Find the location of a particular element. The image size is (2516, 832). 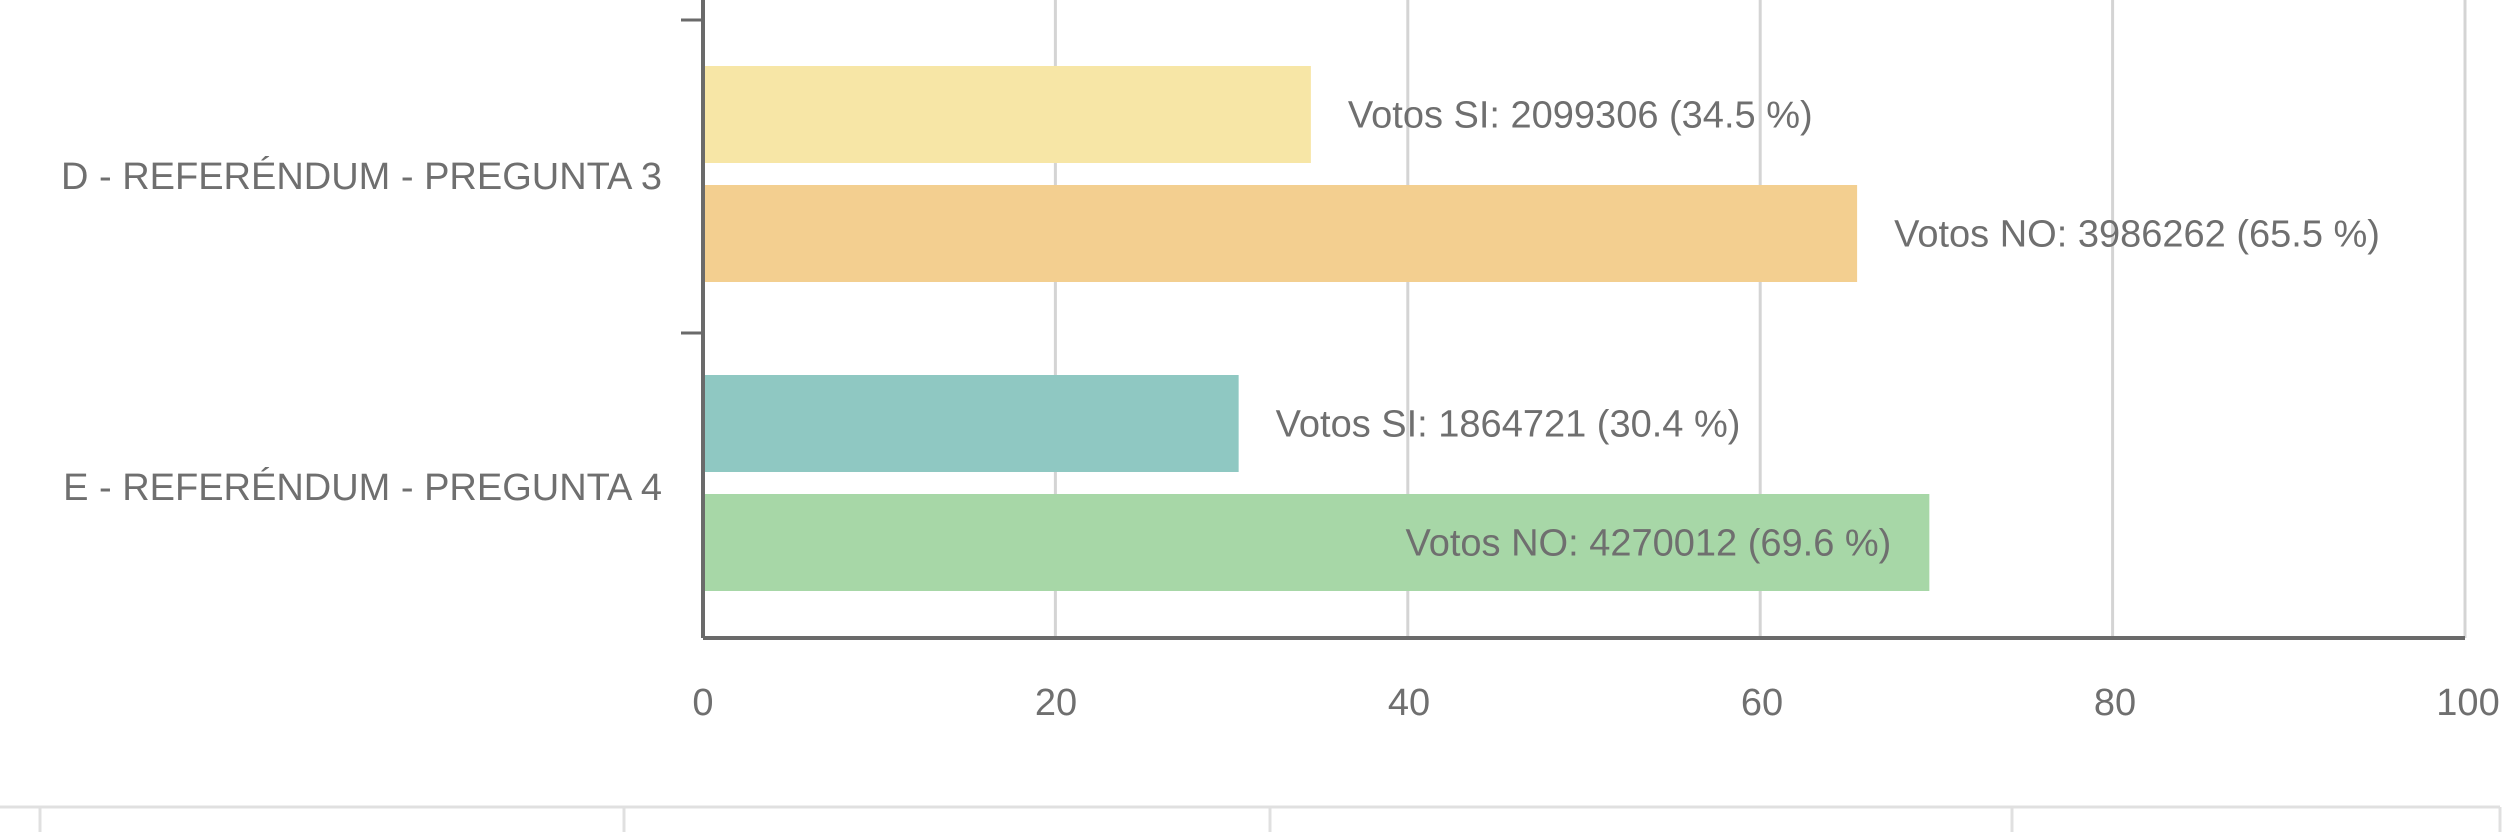

x-tick-label: 80 is located at coordinates (2115, 703).